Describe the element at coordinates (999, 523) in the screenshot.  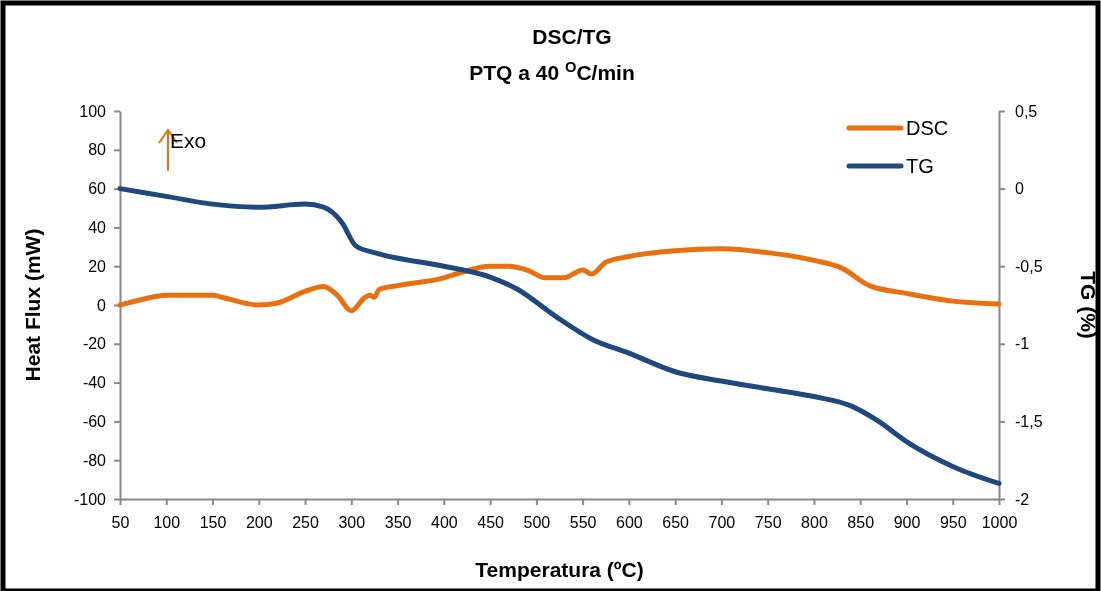
I see `x-tick-label: 1000` at that location.